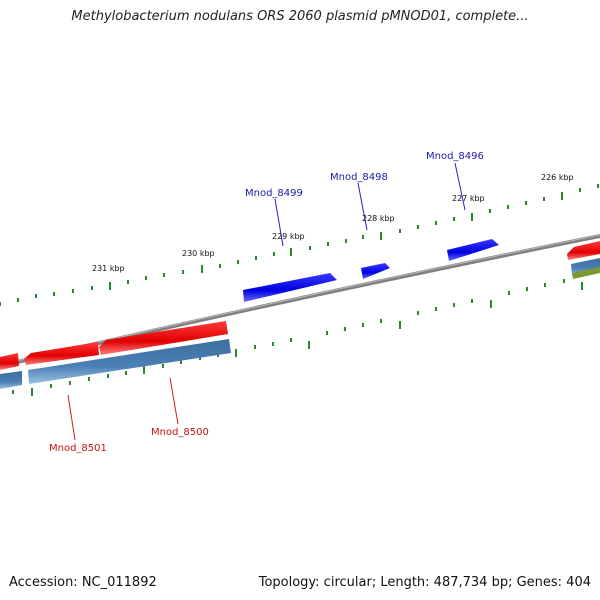 This screenshot has height=600, width=600. I want to click on scale-label-229kbp: 229 kbp, so click(288, 236).